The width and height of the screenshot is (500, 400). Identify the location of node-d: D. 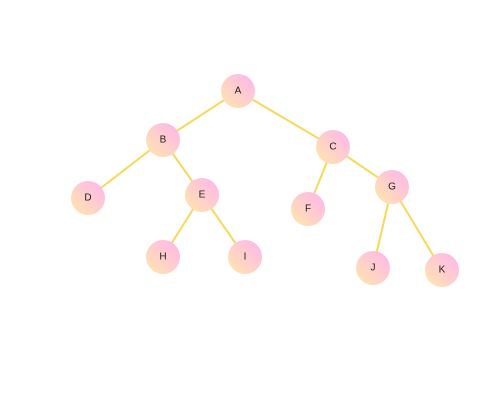
(88, 198).